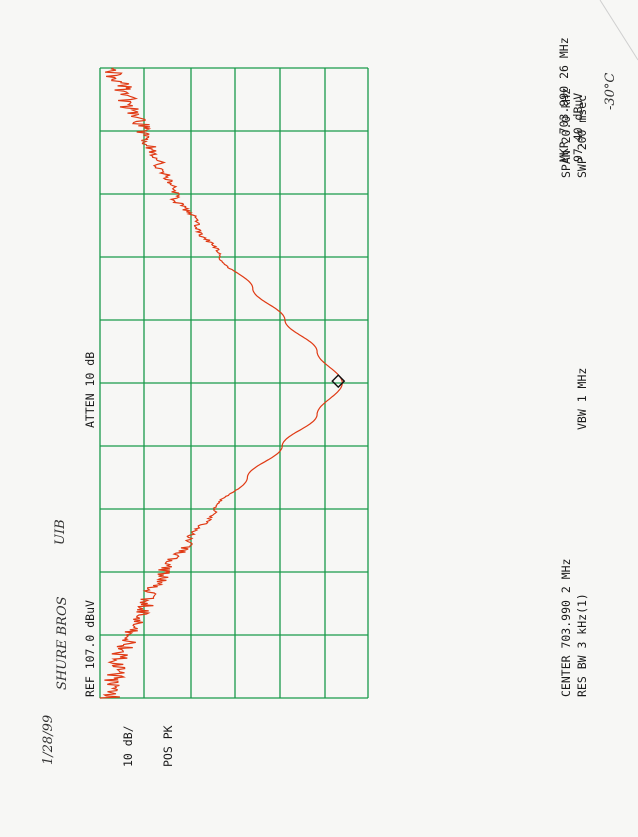 This screenshot has height=837, width=638. I want to click on handwritten-unit: UIB, so click(60, 532).